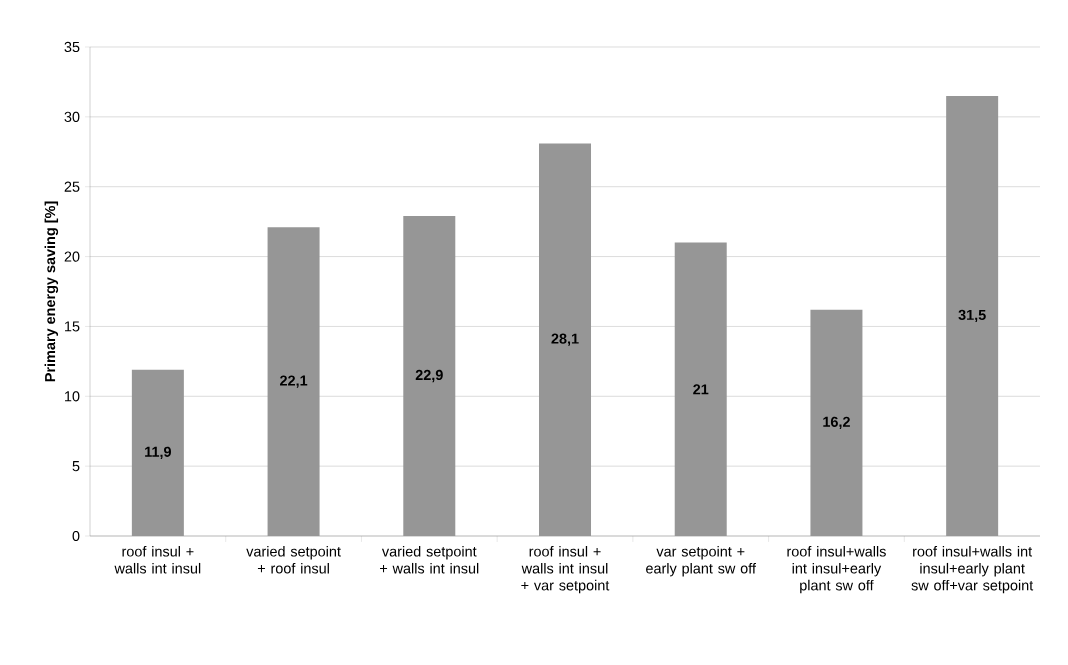 This screenshot has height=665, width=1068. I want to click on y-tick-label: 35, so click(72, 47).